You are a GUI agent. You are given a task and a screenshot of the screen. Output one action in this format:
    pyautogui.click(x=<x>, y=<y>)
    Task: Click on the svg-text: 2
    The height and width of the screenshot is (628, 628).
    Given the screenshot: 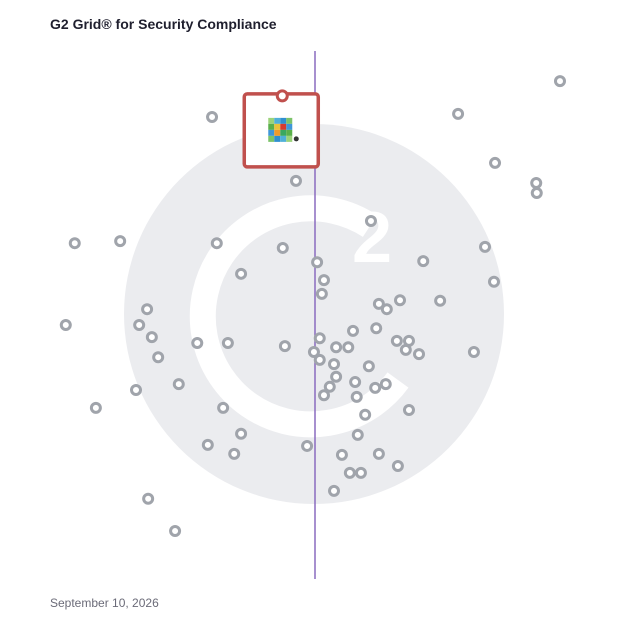 What is the action you would take?
    pyautogui.click(x=372, y=238)
    